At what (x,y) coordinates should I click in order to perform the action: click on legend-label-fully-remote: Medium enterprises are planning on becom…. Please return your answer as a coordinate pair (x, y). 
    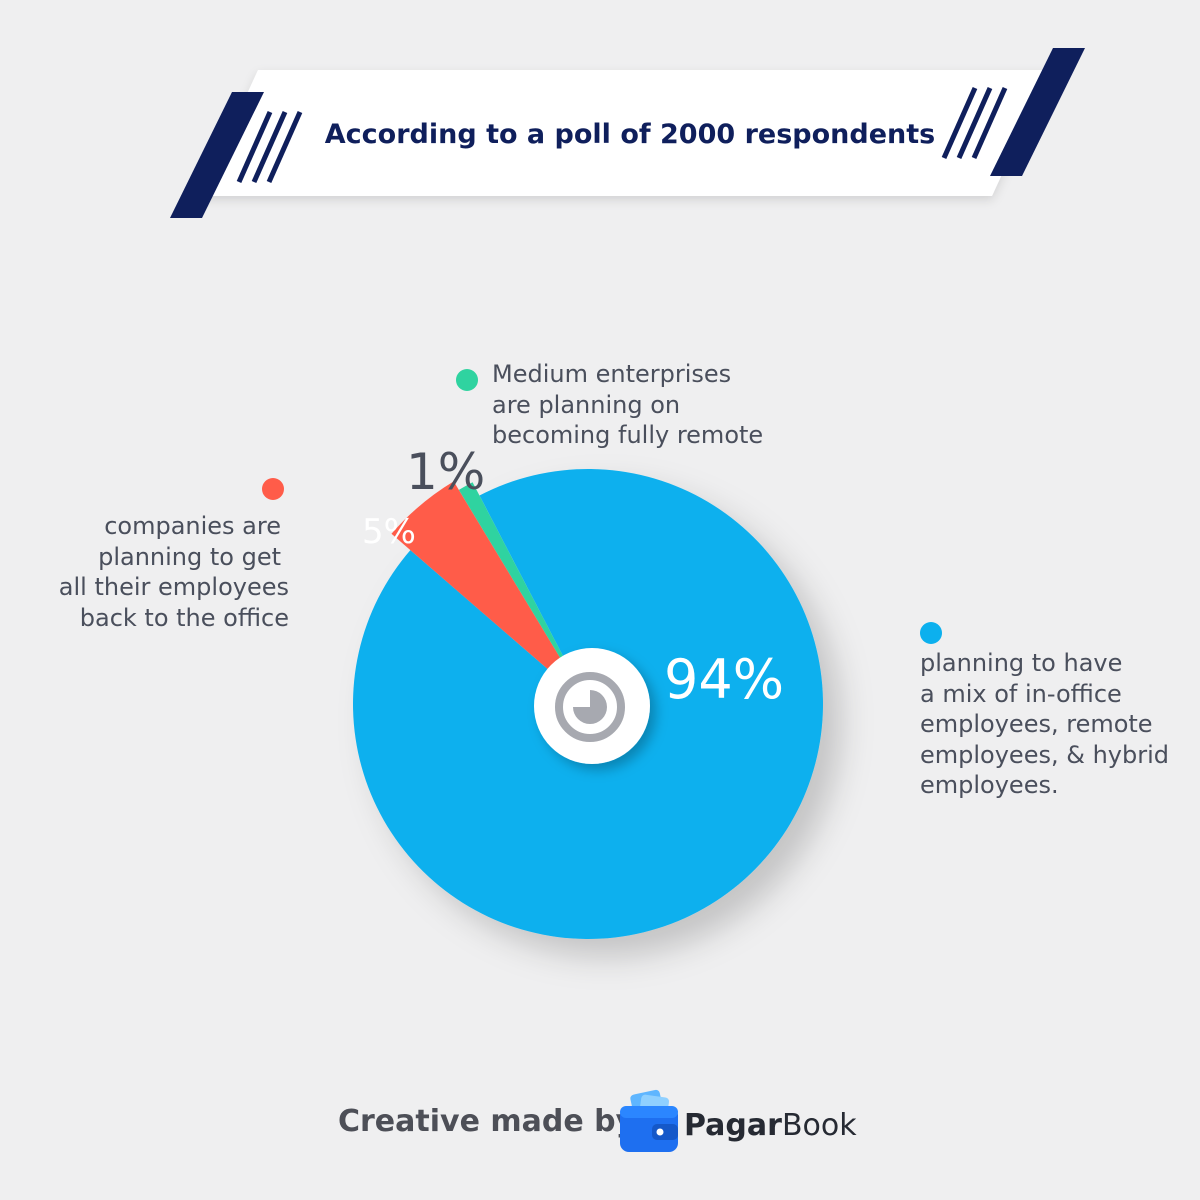
    Looking at the image, I should click on (628, 404).